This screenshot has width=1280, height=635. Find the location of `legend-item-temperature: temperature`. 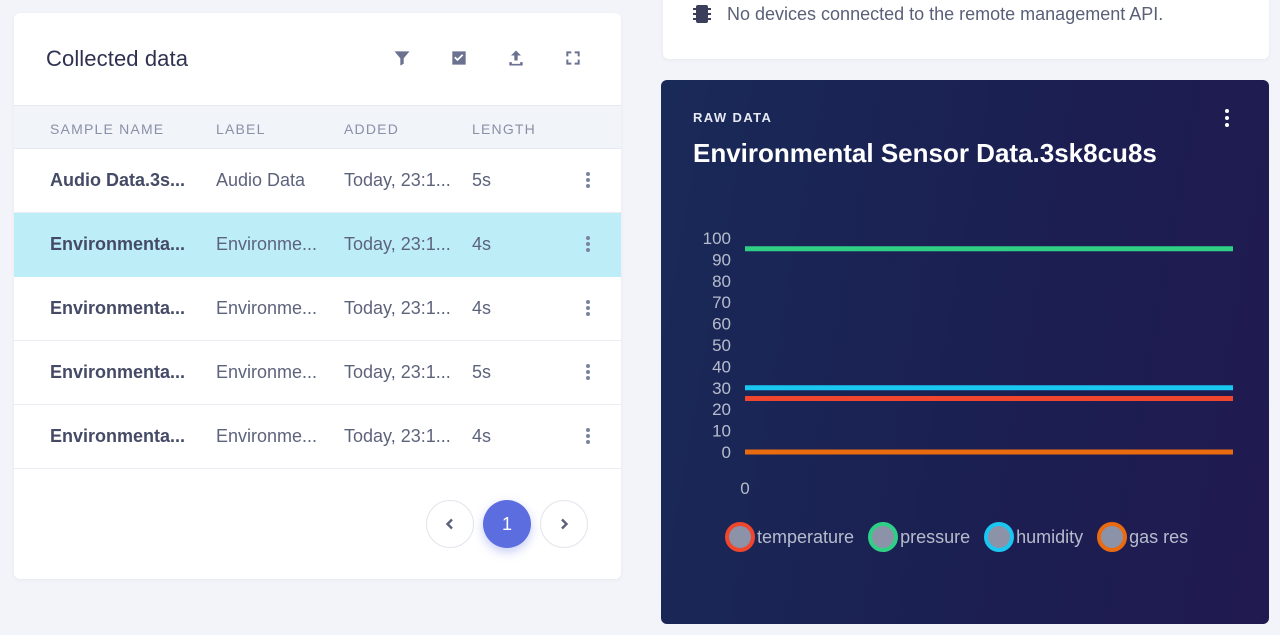

legend-item-temperature: temperature is located at coordinates (789, 537).